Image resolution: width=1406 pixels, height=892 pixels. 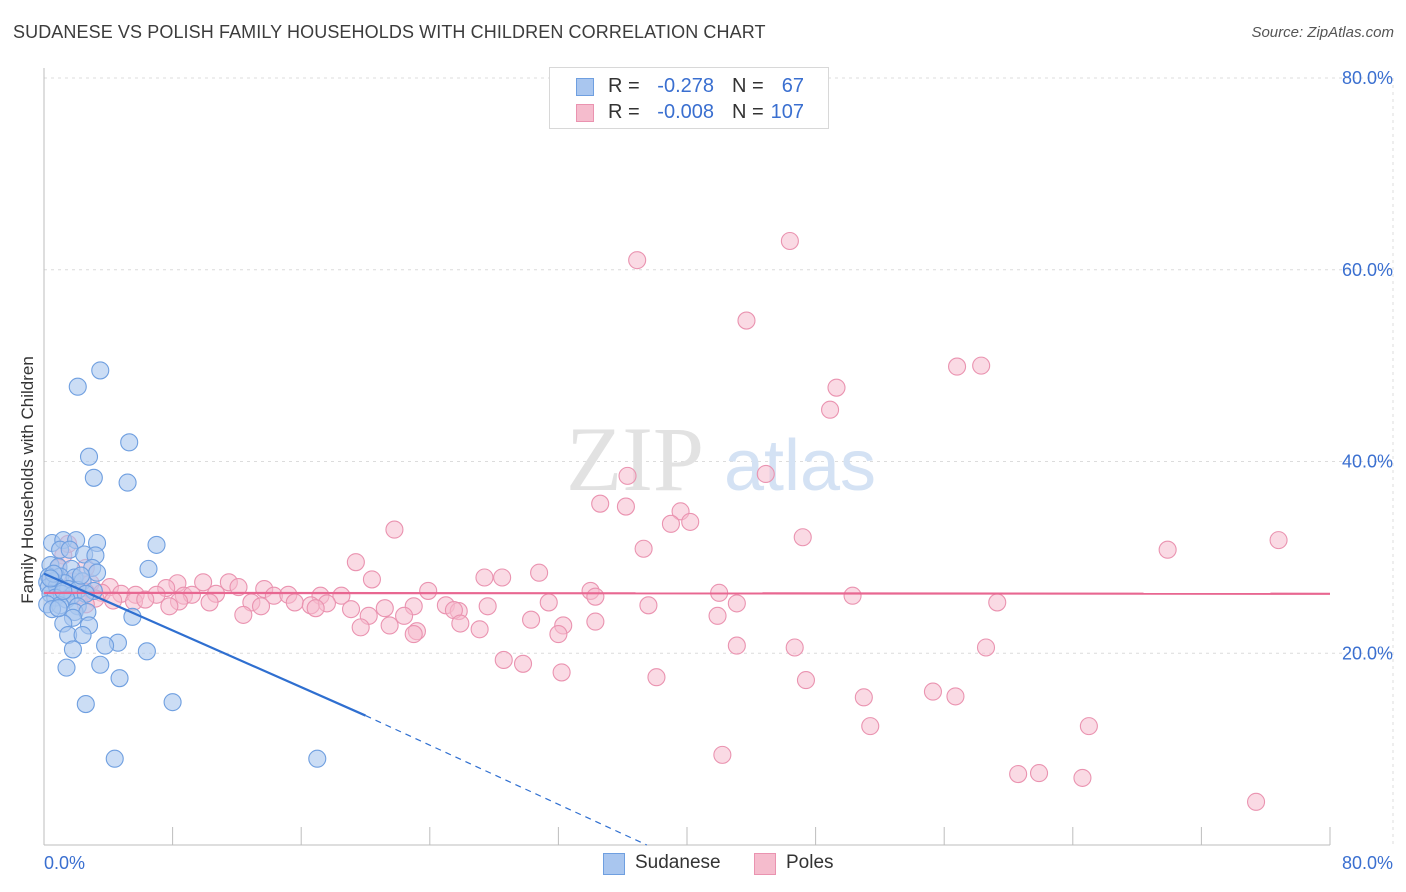 I want to click on y-tick-label: 60.0%, so click(x=1367, y=270).